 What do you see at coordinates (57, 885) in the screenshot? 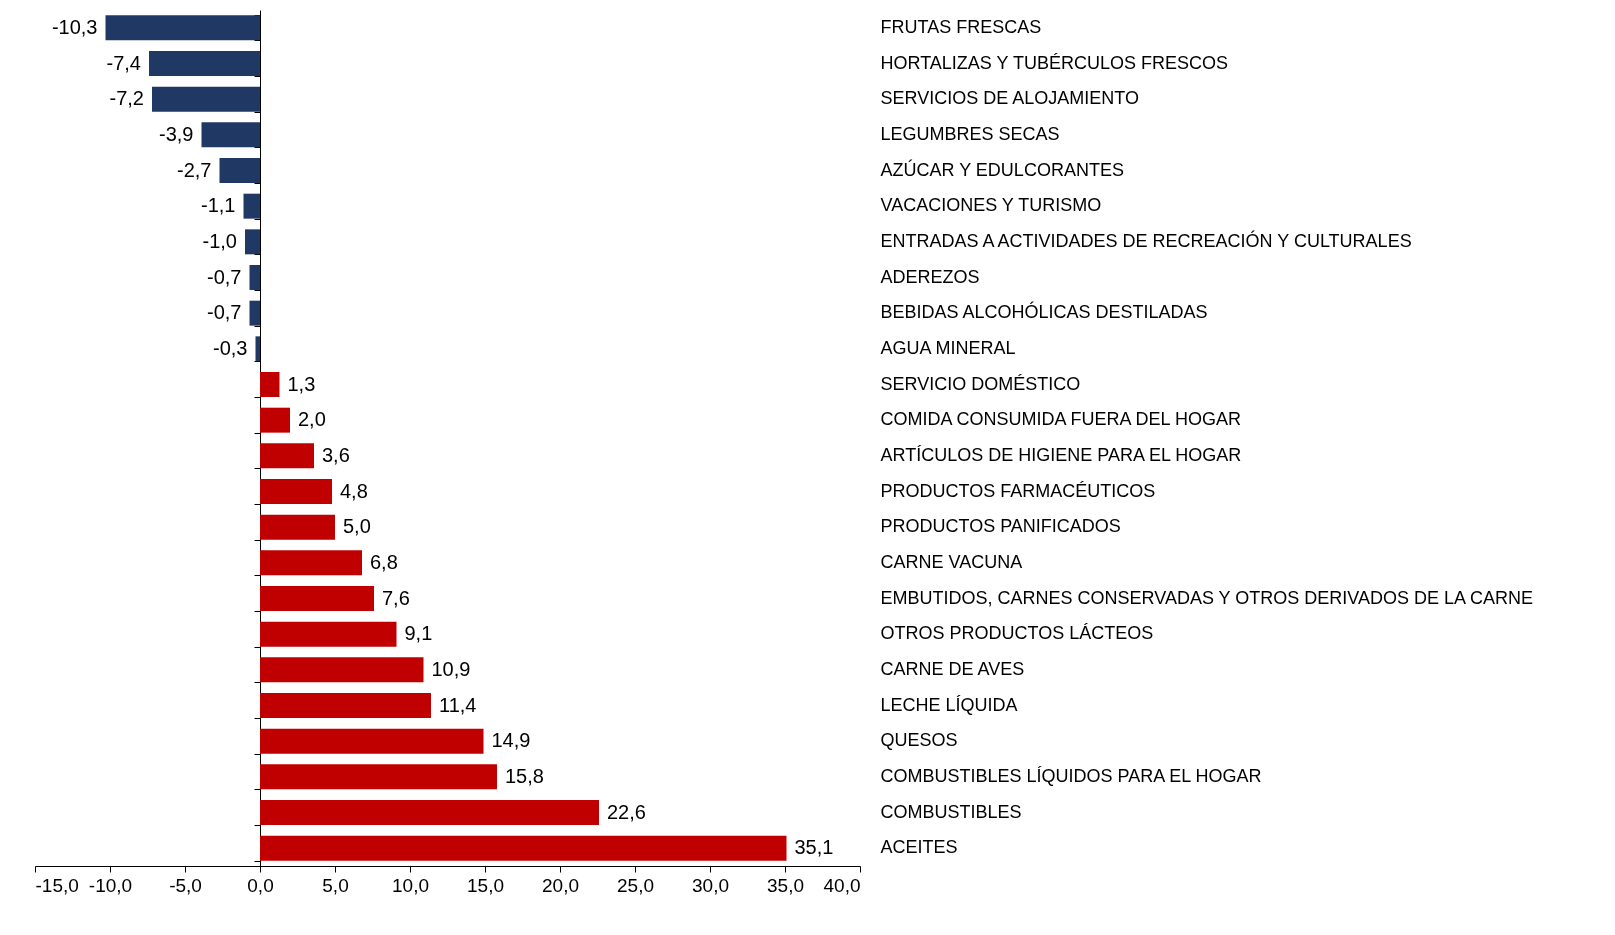
I see `x-tick-label: -15,0` at bounding box center [57, 885].